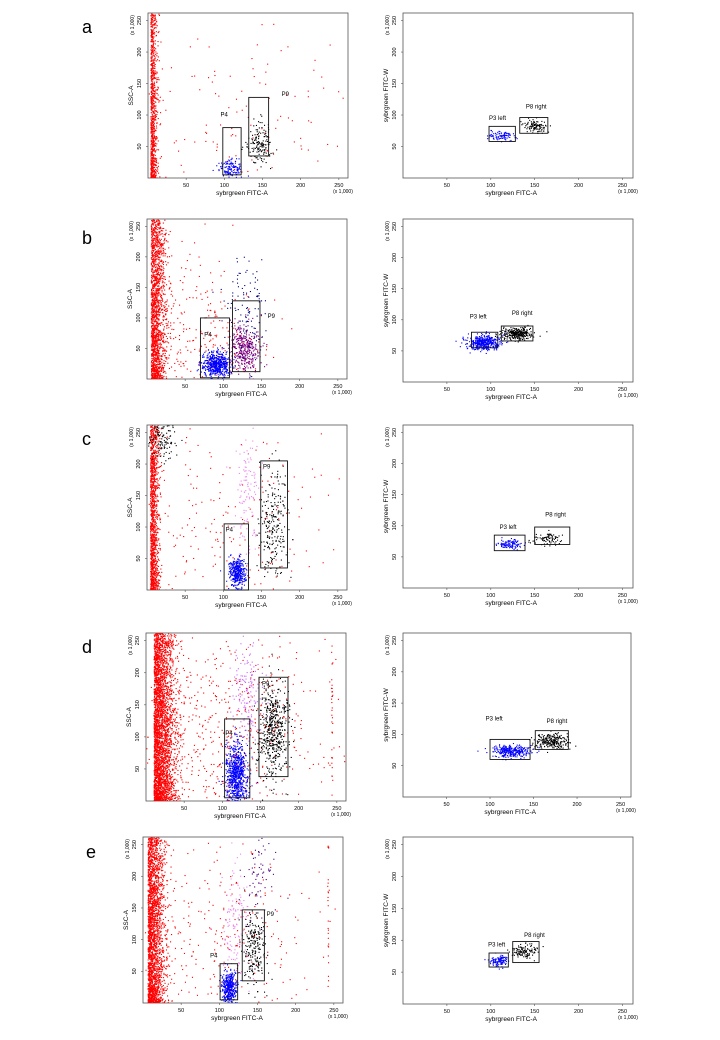 The width and height of the screenshot is (720, 1040). I want to click on events-layer, so click(221, 299).